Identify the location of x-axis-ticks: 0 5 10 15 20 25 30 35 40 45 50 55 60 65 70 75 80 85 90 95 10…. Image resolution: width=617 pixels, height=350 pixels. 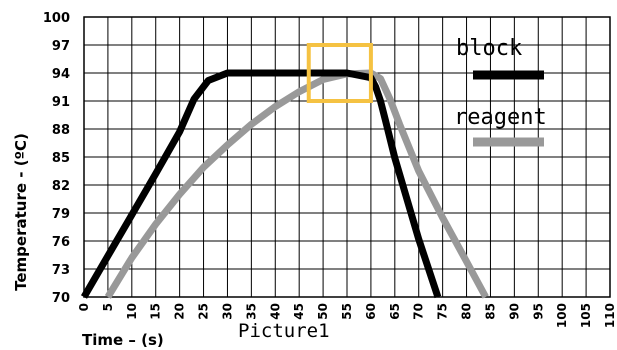
(347, 315).